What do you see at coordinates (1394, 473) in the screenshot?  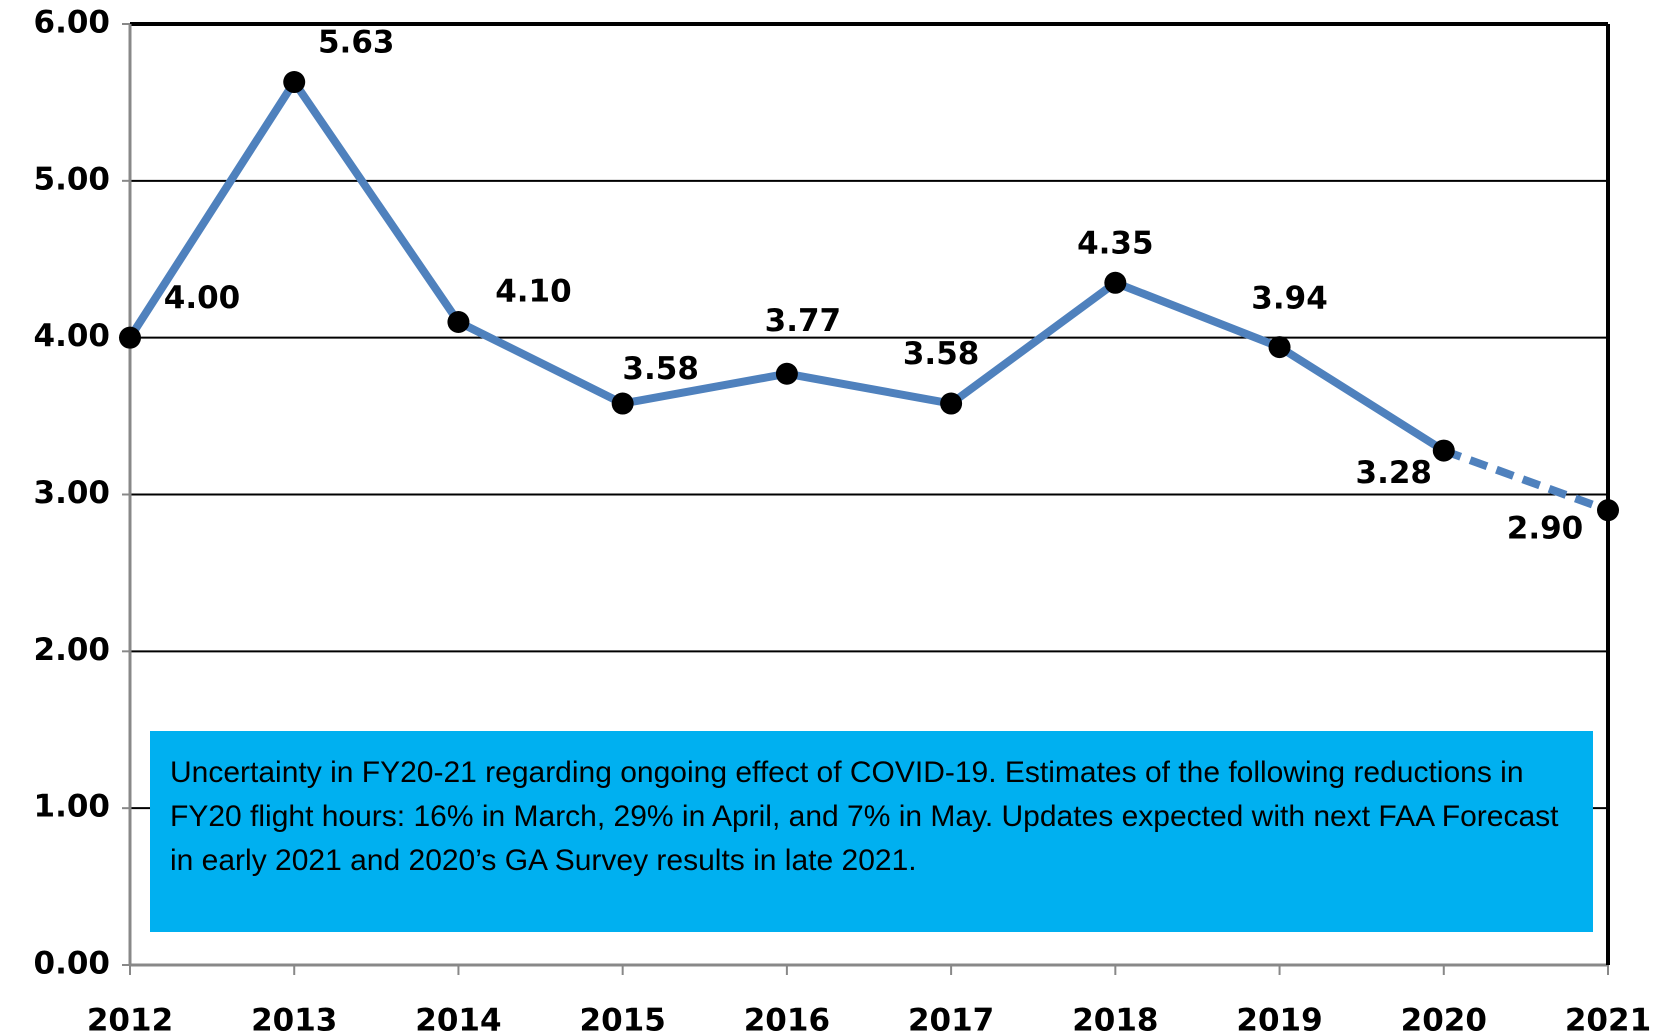 I see `data-label: 3.28` at bounding box center [1394, 473].